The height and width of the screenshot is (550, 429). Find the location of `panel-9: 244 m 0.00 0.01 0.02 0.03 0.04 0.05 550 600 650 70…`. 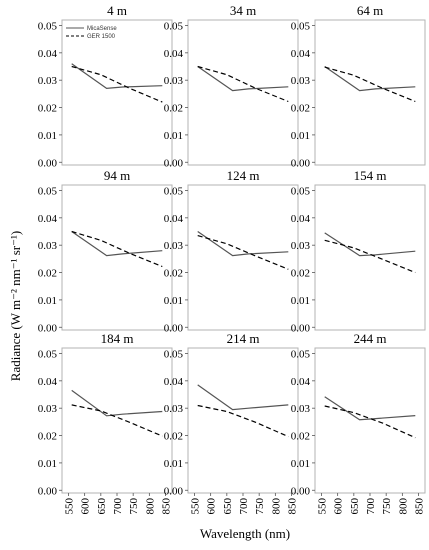

panel-9: 244 m 0.00 0.01 0.02 0.03 0.04 0.05 550 600 650 70… is located at coordinates (358, 423).